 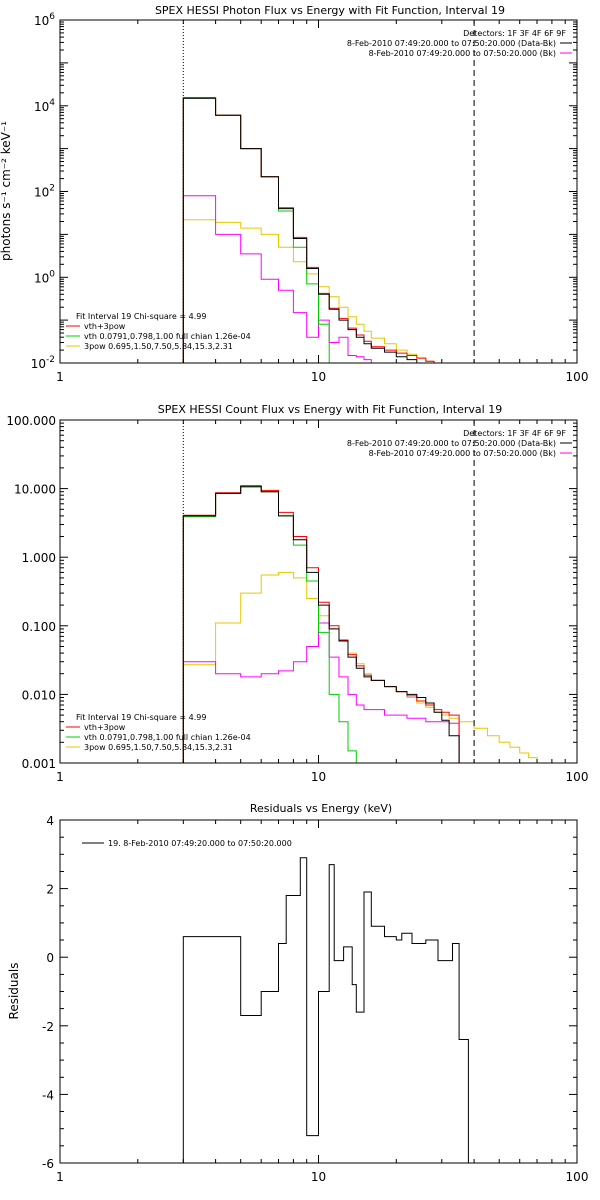 What do you see at coordinates (50, 958) in the screenshot?
I see `y-tick-label: 0` at bounding box center [50, 958].